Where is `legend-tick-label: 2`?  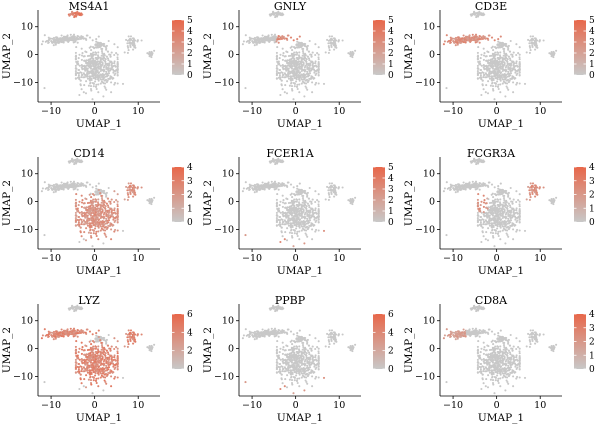
legend-tick-label: 2 is located at coordinates (592, 54).